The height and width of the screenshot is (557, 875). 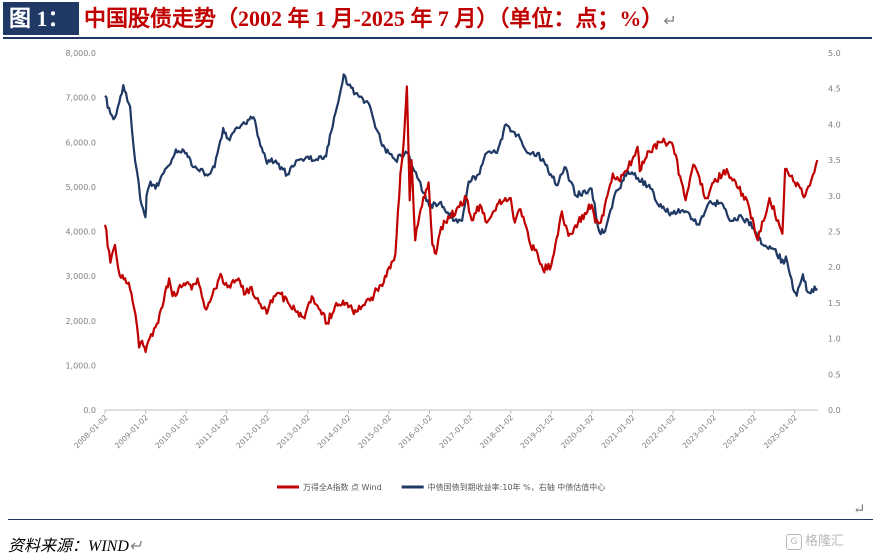 I want to click on source-note: 资料来源：WIND↵, so click(x=75, y=544).